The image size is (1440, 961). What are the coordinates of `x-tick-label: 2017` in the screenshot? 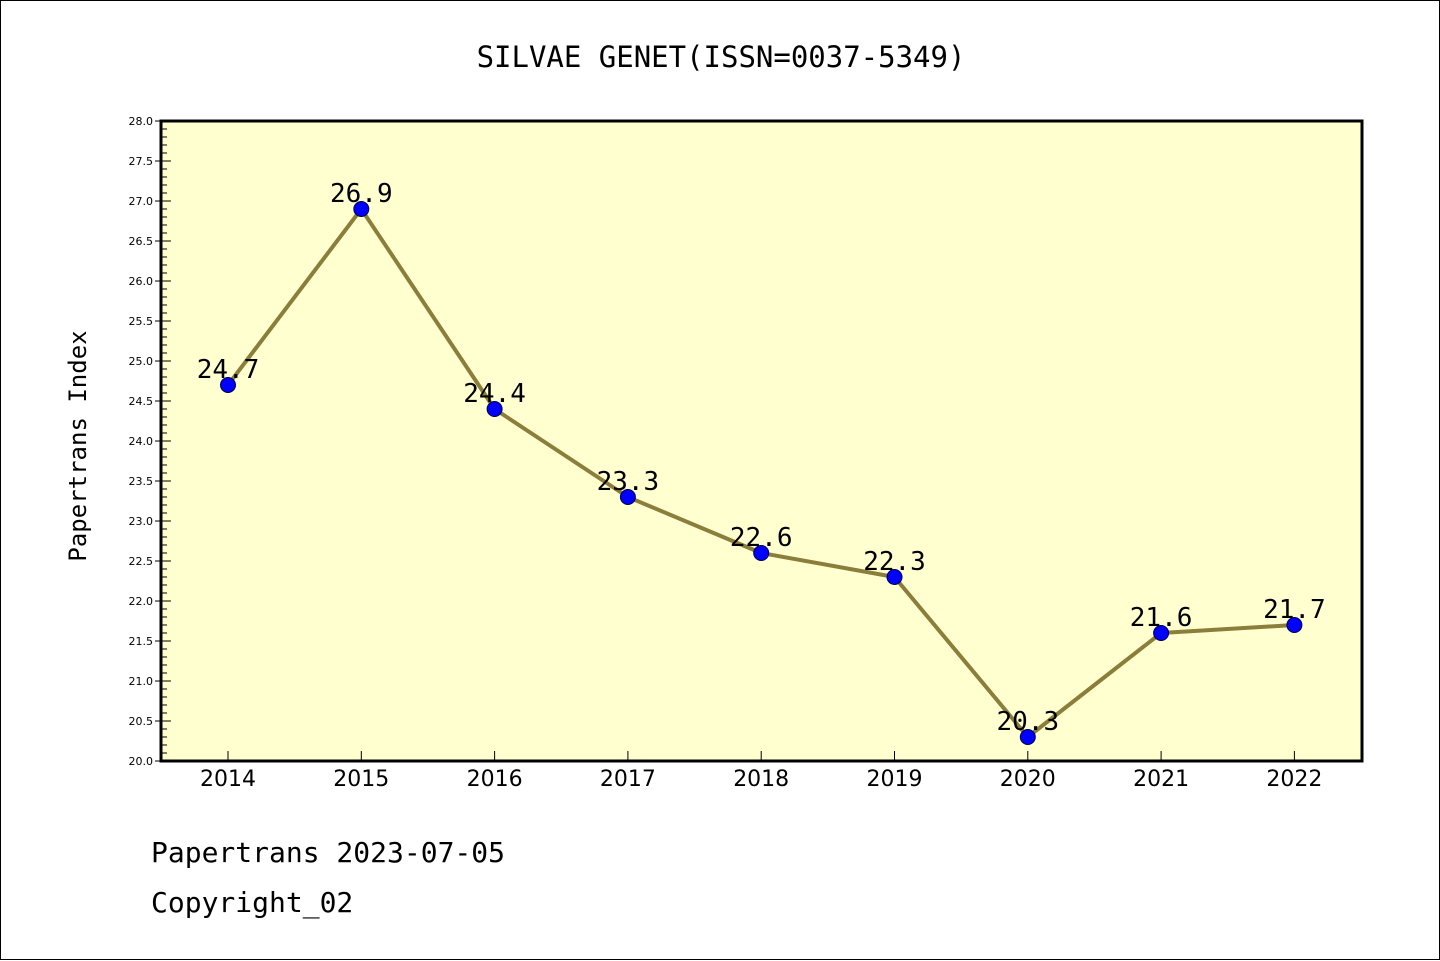 It's located at (628, 779).